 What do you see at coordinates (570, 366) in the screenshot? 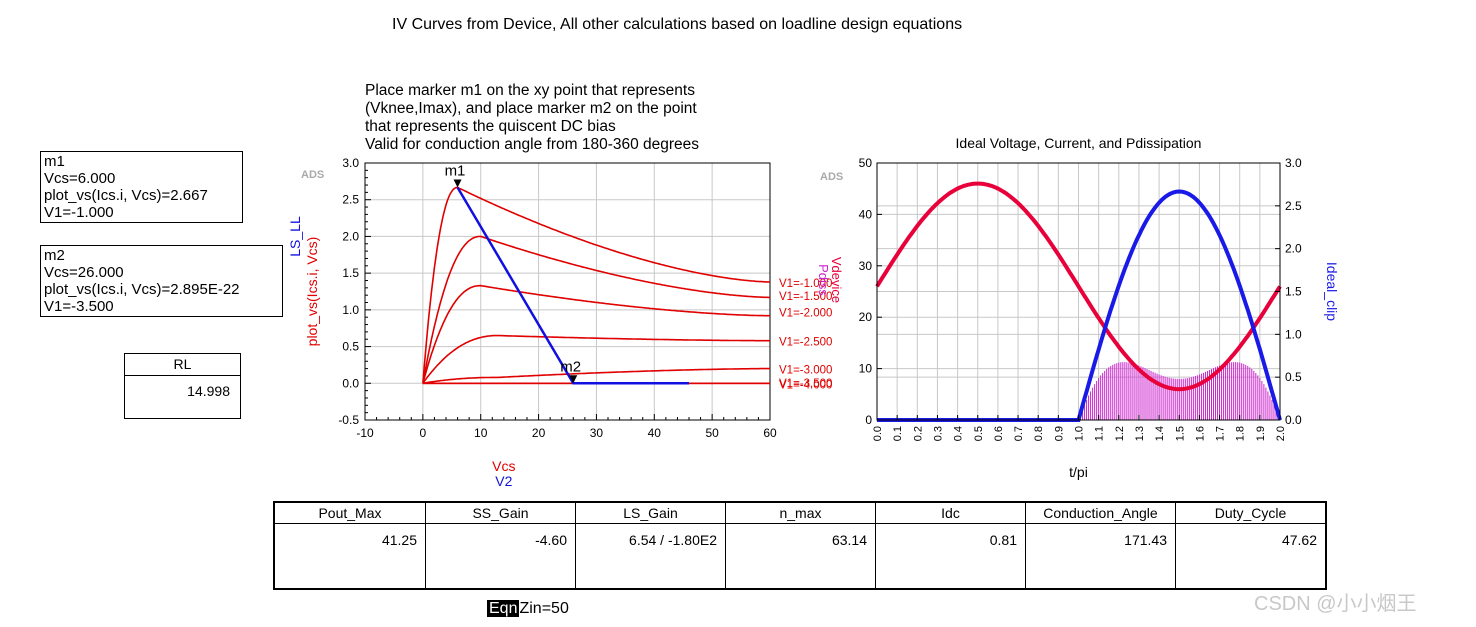
I see `marker-label: m2` at bounding box center [570, 366].